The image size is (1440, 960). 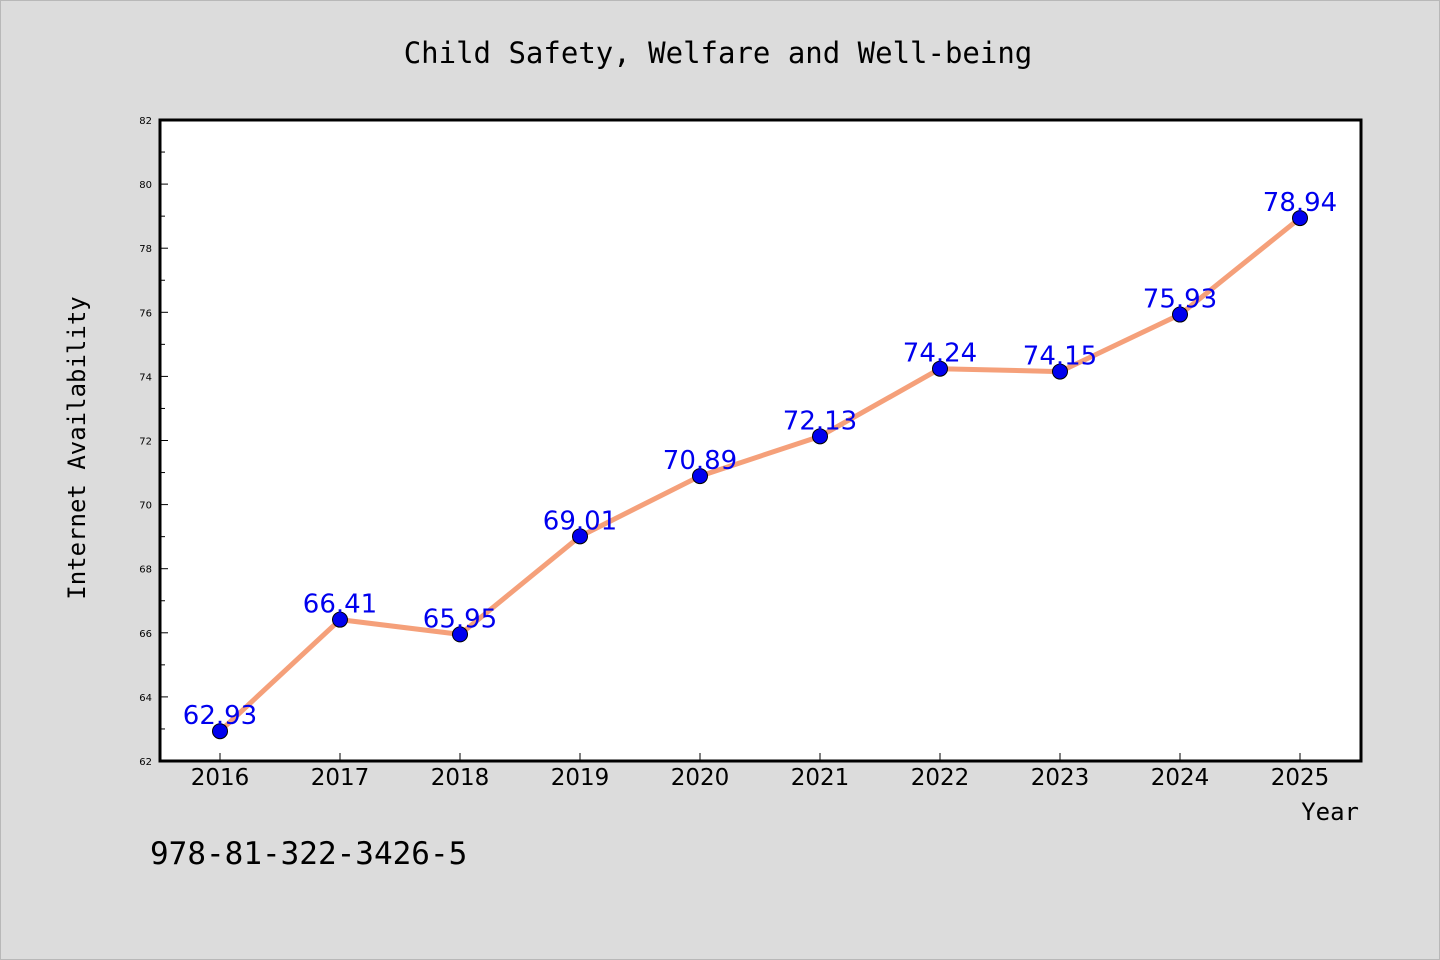 I want to click on x-tick-label: 2025, so click(x=1300, y=778).